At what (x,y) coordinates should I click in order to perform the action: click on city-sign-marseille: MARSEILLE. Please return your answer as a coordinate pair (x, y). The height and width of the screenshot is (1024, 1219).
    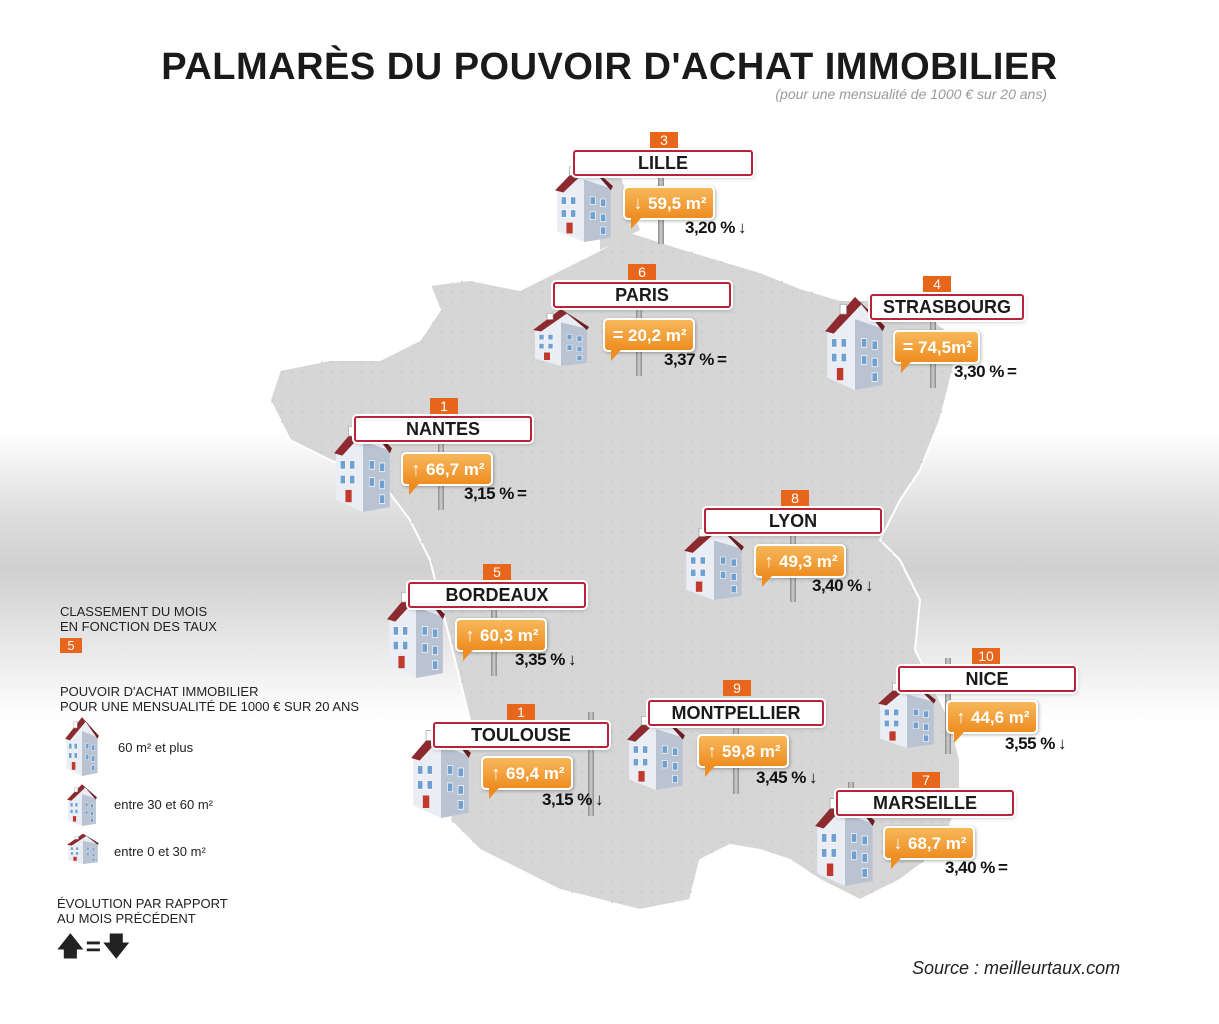
    Looking at the image, I should click on (925, 803).